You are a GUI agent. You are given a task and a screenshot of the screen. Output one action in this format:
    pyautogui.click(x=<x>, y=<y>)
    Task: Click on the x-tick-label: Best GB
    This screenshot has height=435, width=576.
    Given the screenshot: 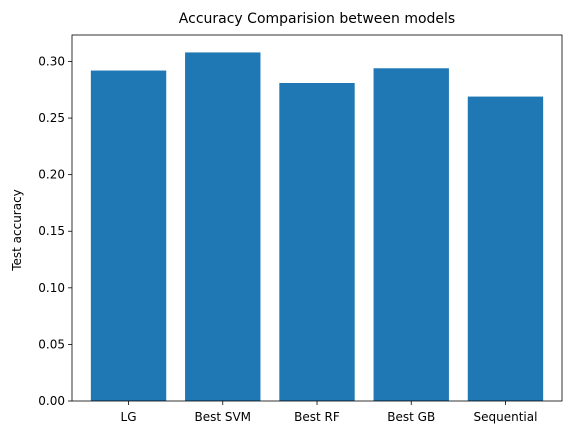 What is the action you would take?
    pyautogui.click(x=411, y=417)
    